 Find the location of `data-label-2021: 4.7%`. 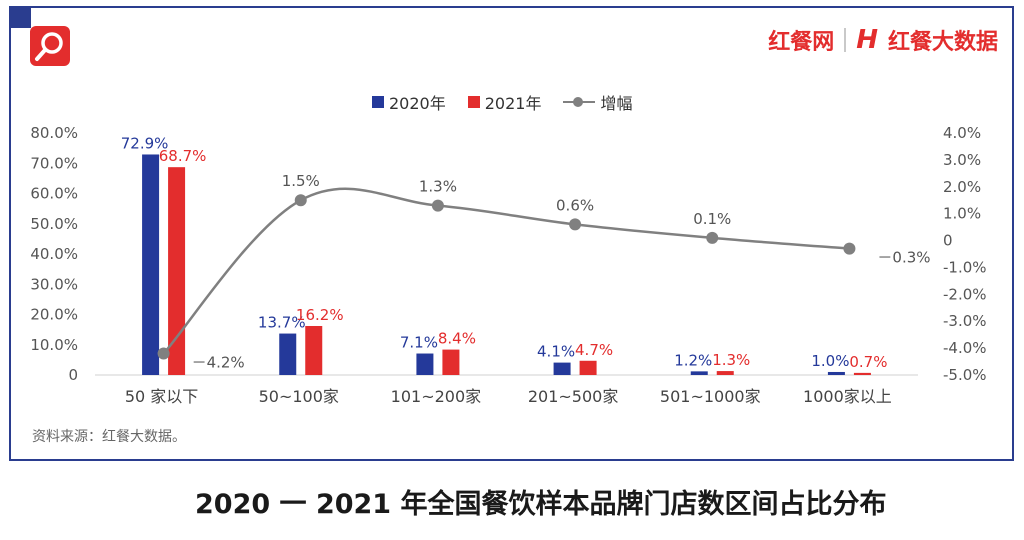

data-label-2021: 4.7% is located at coordinates (594, 350).